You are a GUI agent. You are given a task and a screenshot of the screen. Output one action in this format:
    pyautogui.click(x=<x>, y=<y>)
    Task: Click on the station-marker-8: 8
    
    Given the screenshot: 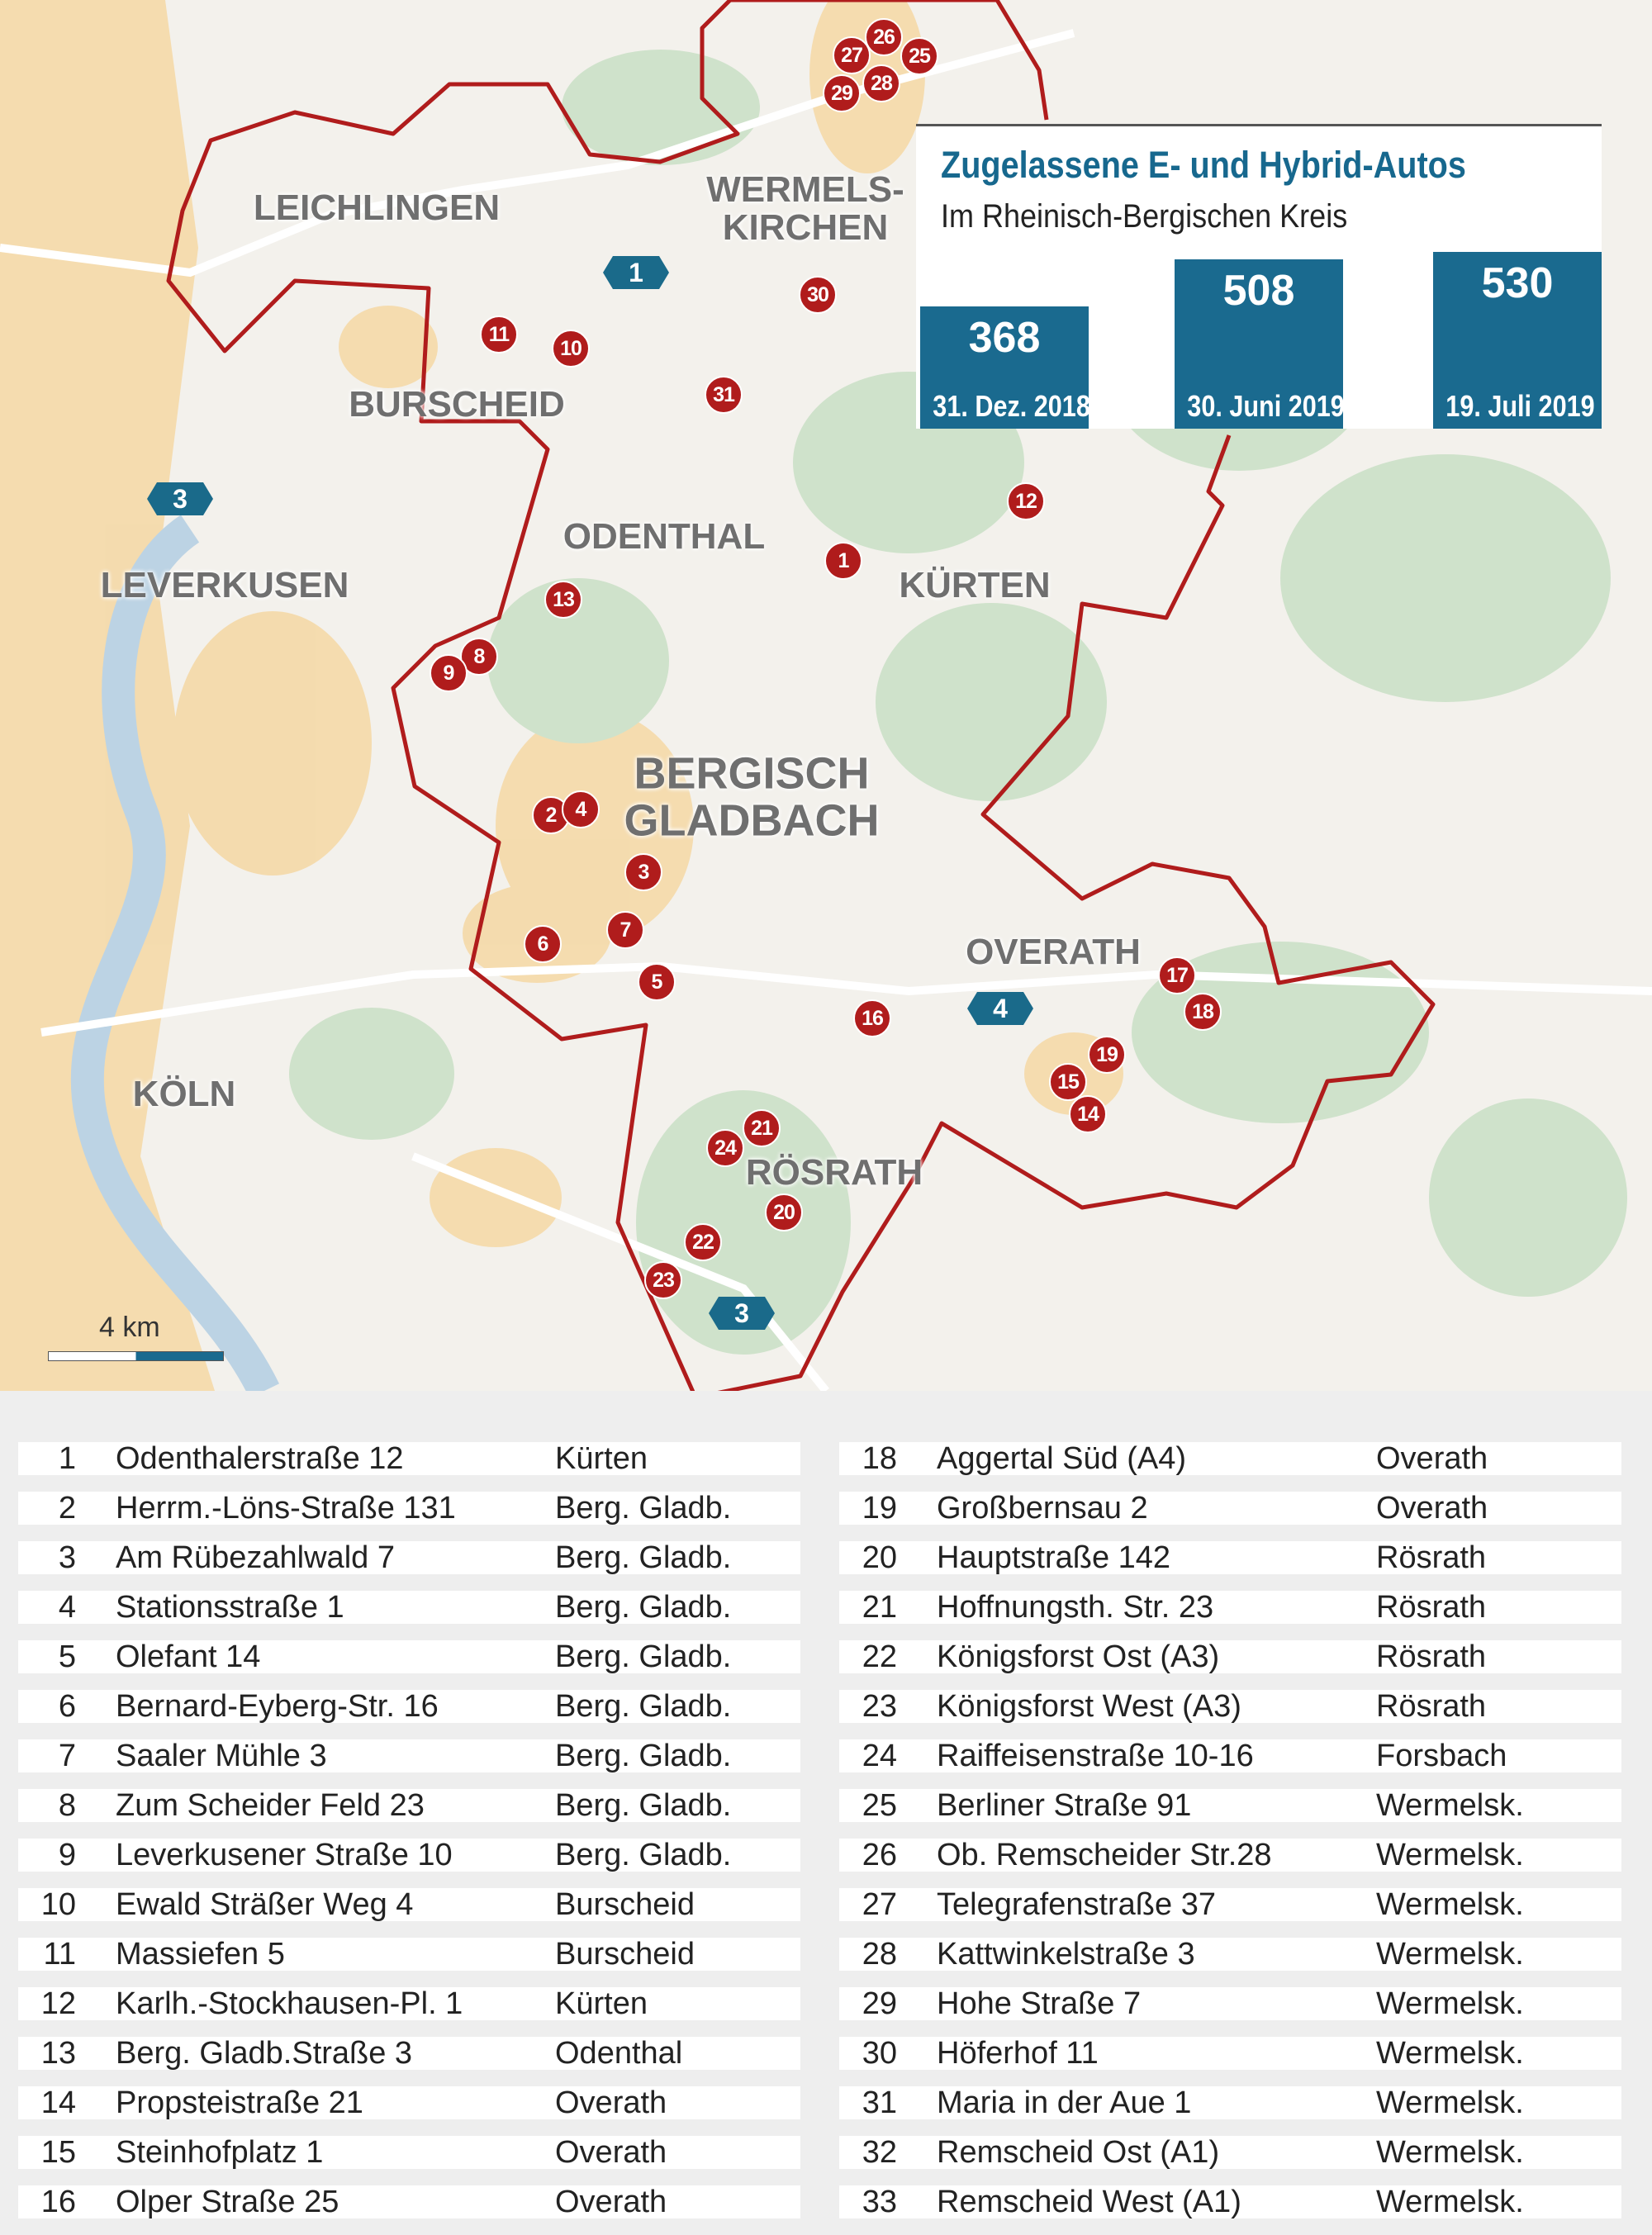 What is the action you would take?
    pyautogui.click(x=479, y=657)
    